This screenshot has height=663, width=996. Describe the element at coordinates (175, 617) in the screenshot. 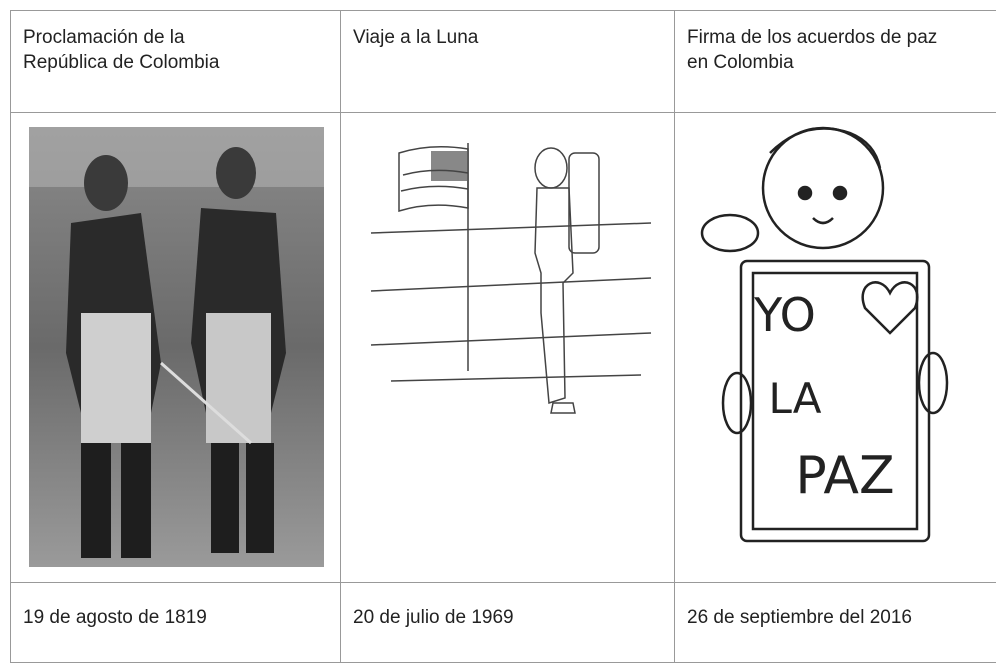

I see `event-date: 19 de agosto de 1819` at that location.